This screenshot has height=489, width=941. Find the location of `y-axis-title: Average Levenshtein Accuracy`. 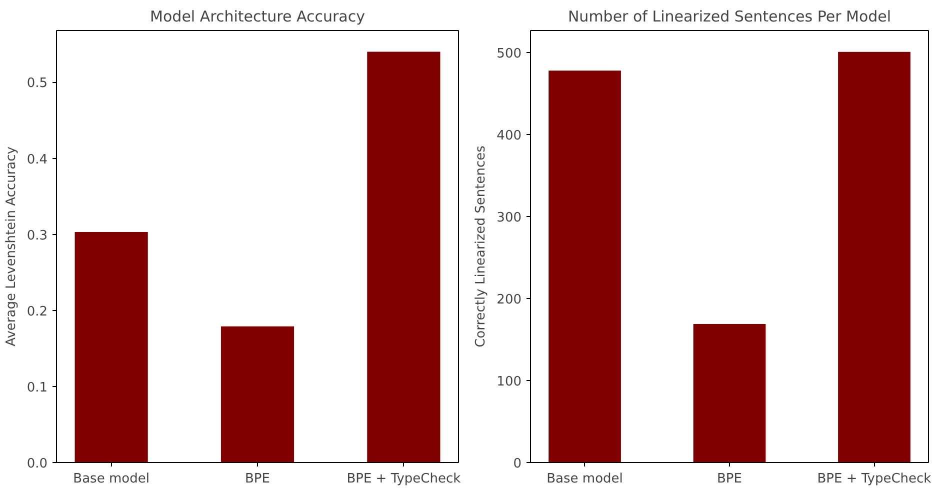

y-axis-title: Average Levenshtein Accuracy is located at coordinates (11, 246).